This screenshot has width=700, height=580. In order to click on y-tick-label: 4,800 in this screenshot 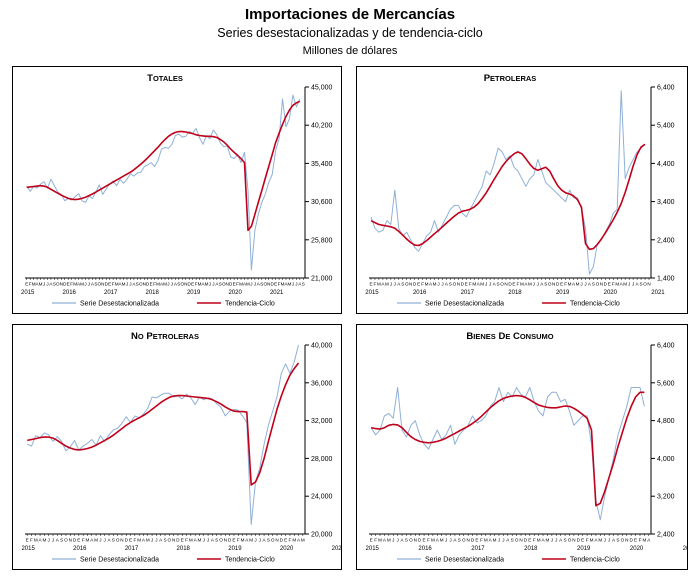, I will do `click(666, 421)`.